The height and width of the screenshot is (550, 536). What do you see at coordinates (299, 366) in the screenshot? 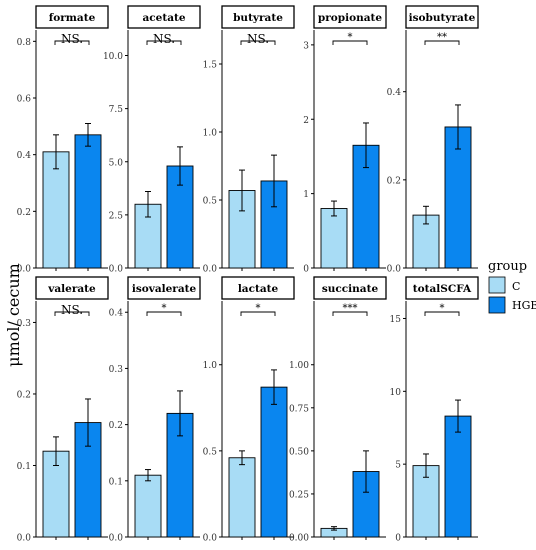
I see `y-tick-label: 1.00` at bounding box center [299, 366].